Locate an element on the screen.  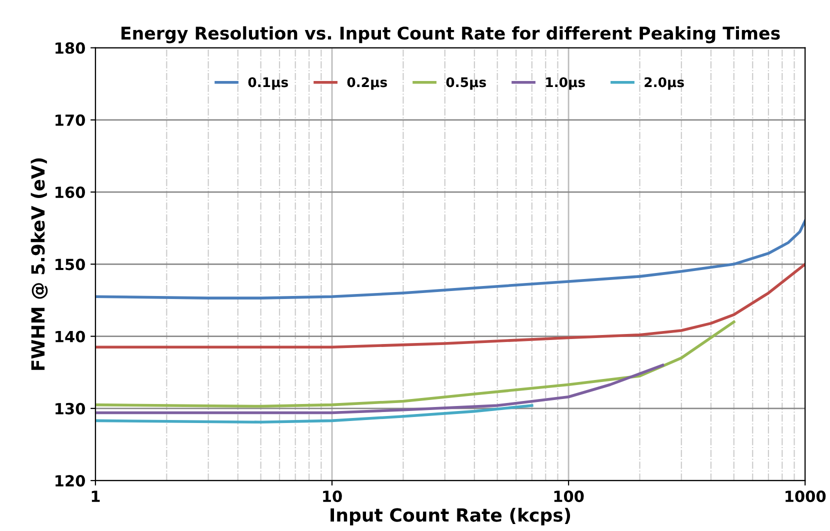
legend-label: 0.1µs is located at coordinates (268, 83).